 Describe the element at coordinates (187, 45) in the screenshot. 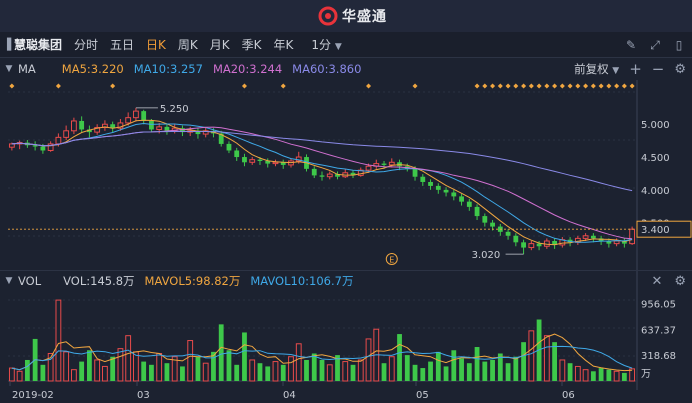

I see `tab-period-weekly: 周K` at that location.